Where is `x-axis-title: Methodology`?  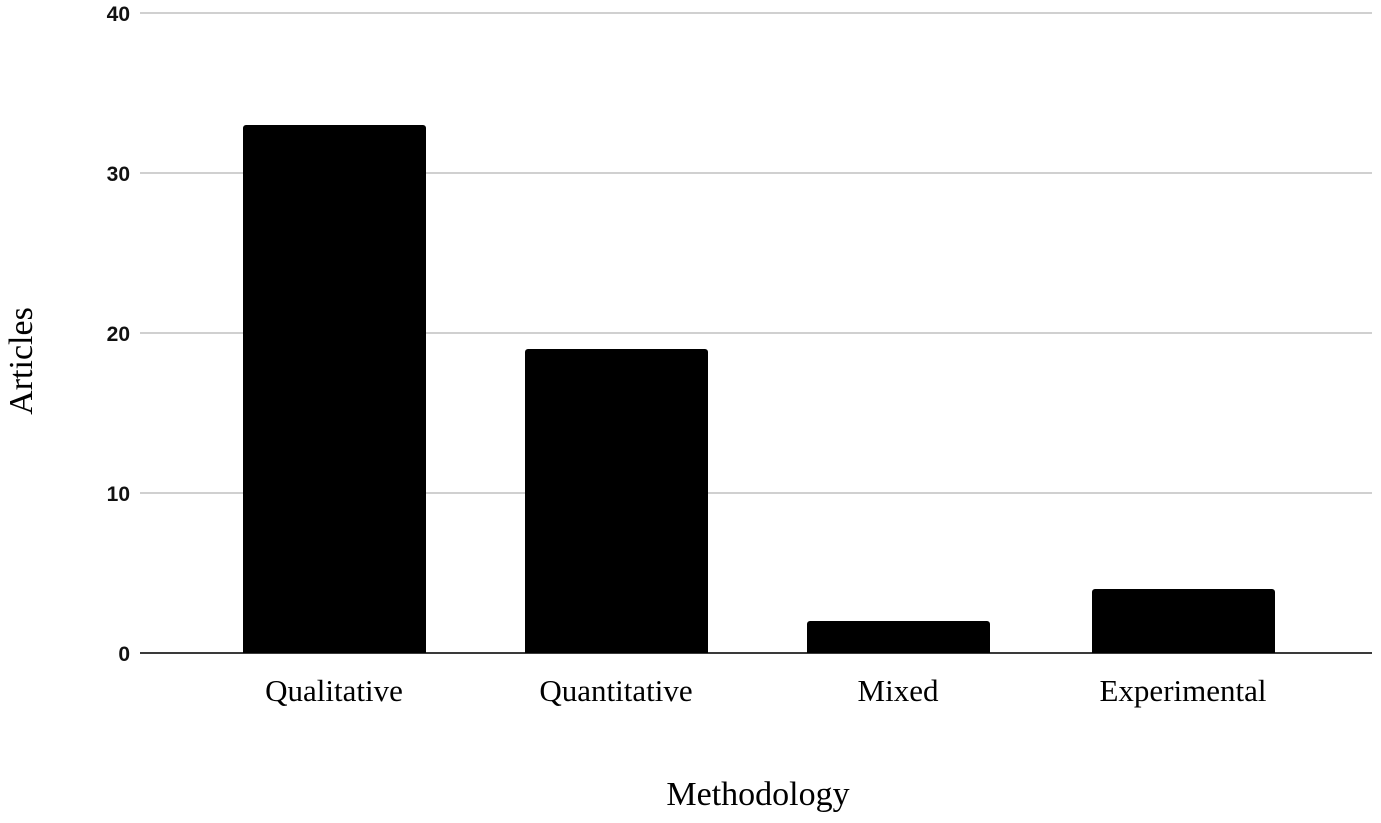 x-axis-title: Methodology is located at coordinates (758, 794).